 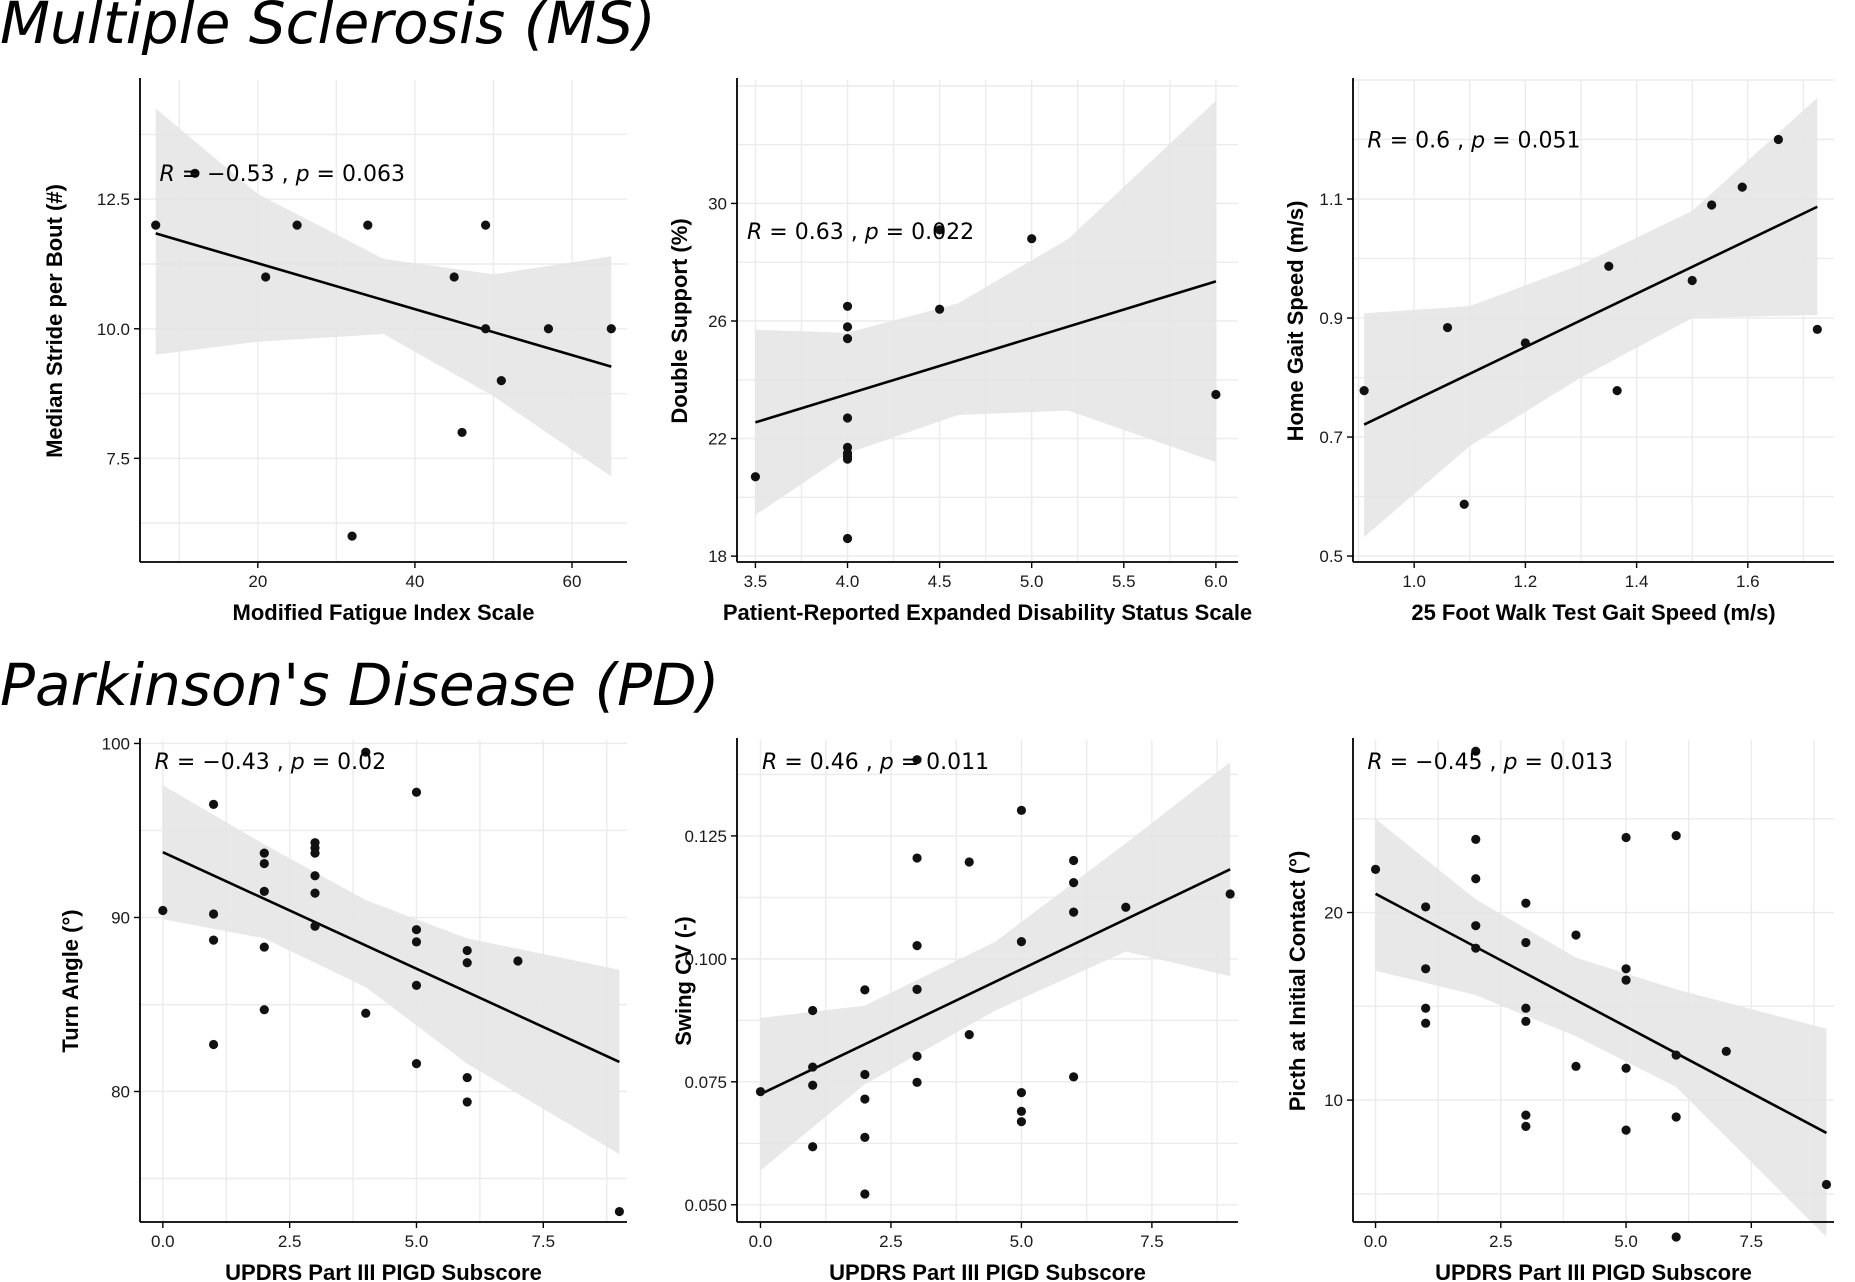 I want to click on x-axis-title: 25 Foot Walk Test Gait Speed (m/s), so click(x=1593, y=612).